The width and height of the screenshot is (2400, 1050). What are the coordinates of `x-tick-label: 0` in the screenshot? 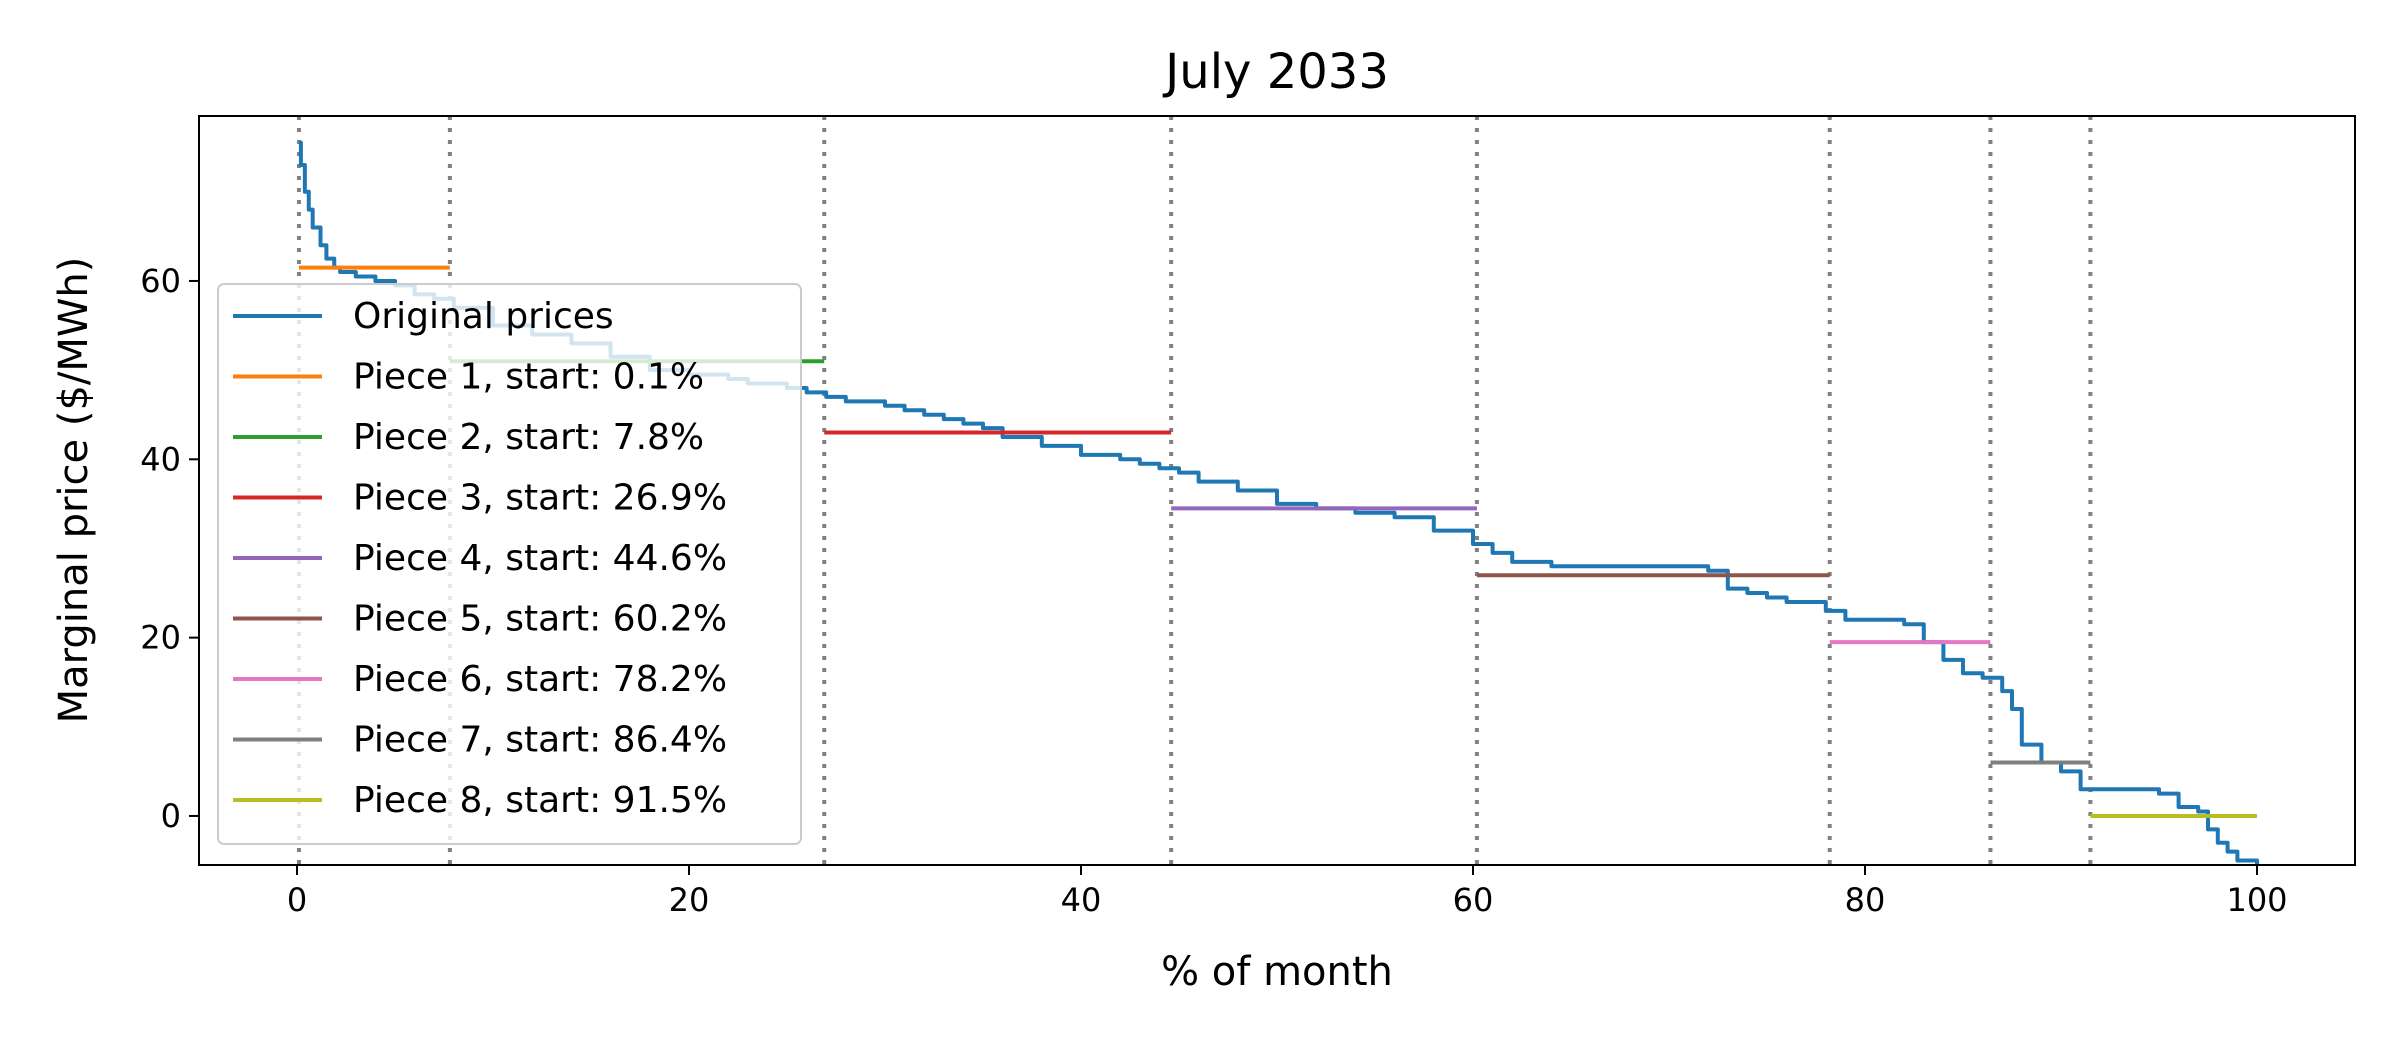 It's located at (297, 900).